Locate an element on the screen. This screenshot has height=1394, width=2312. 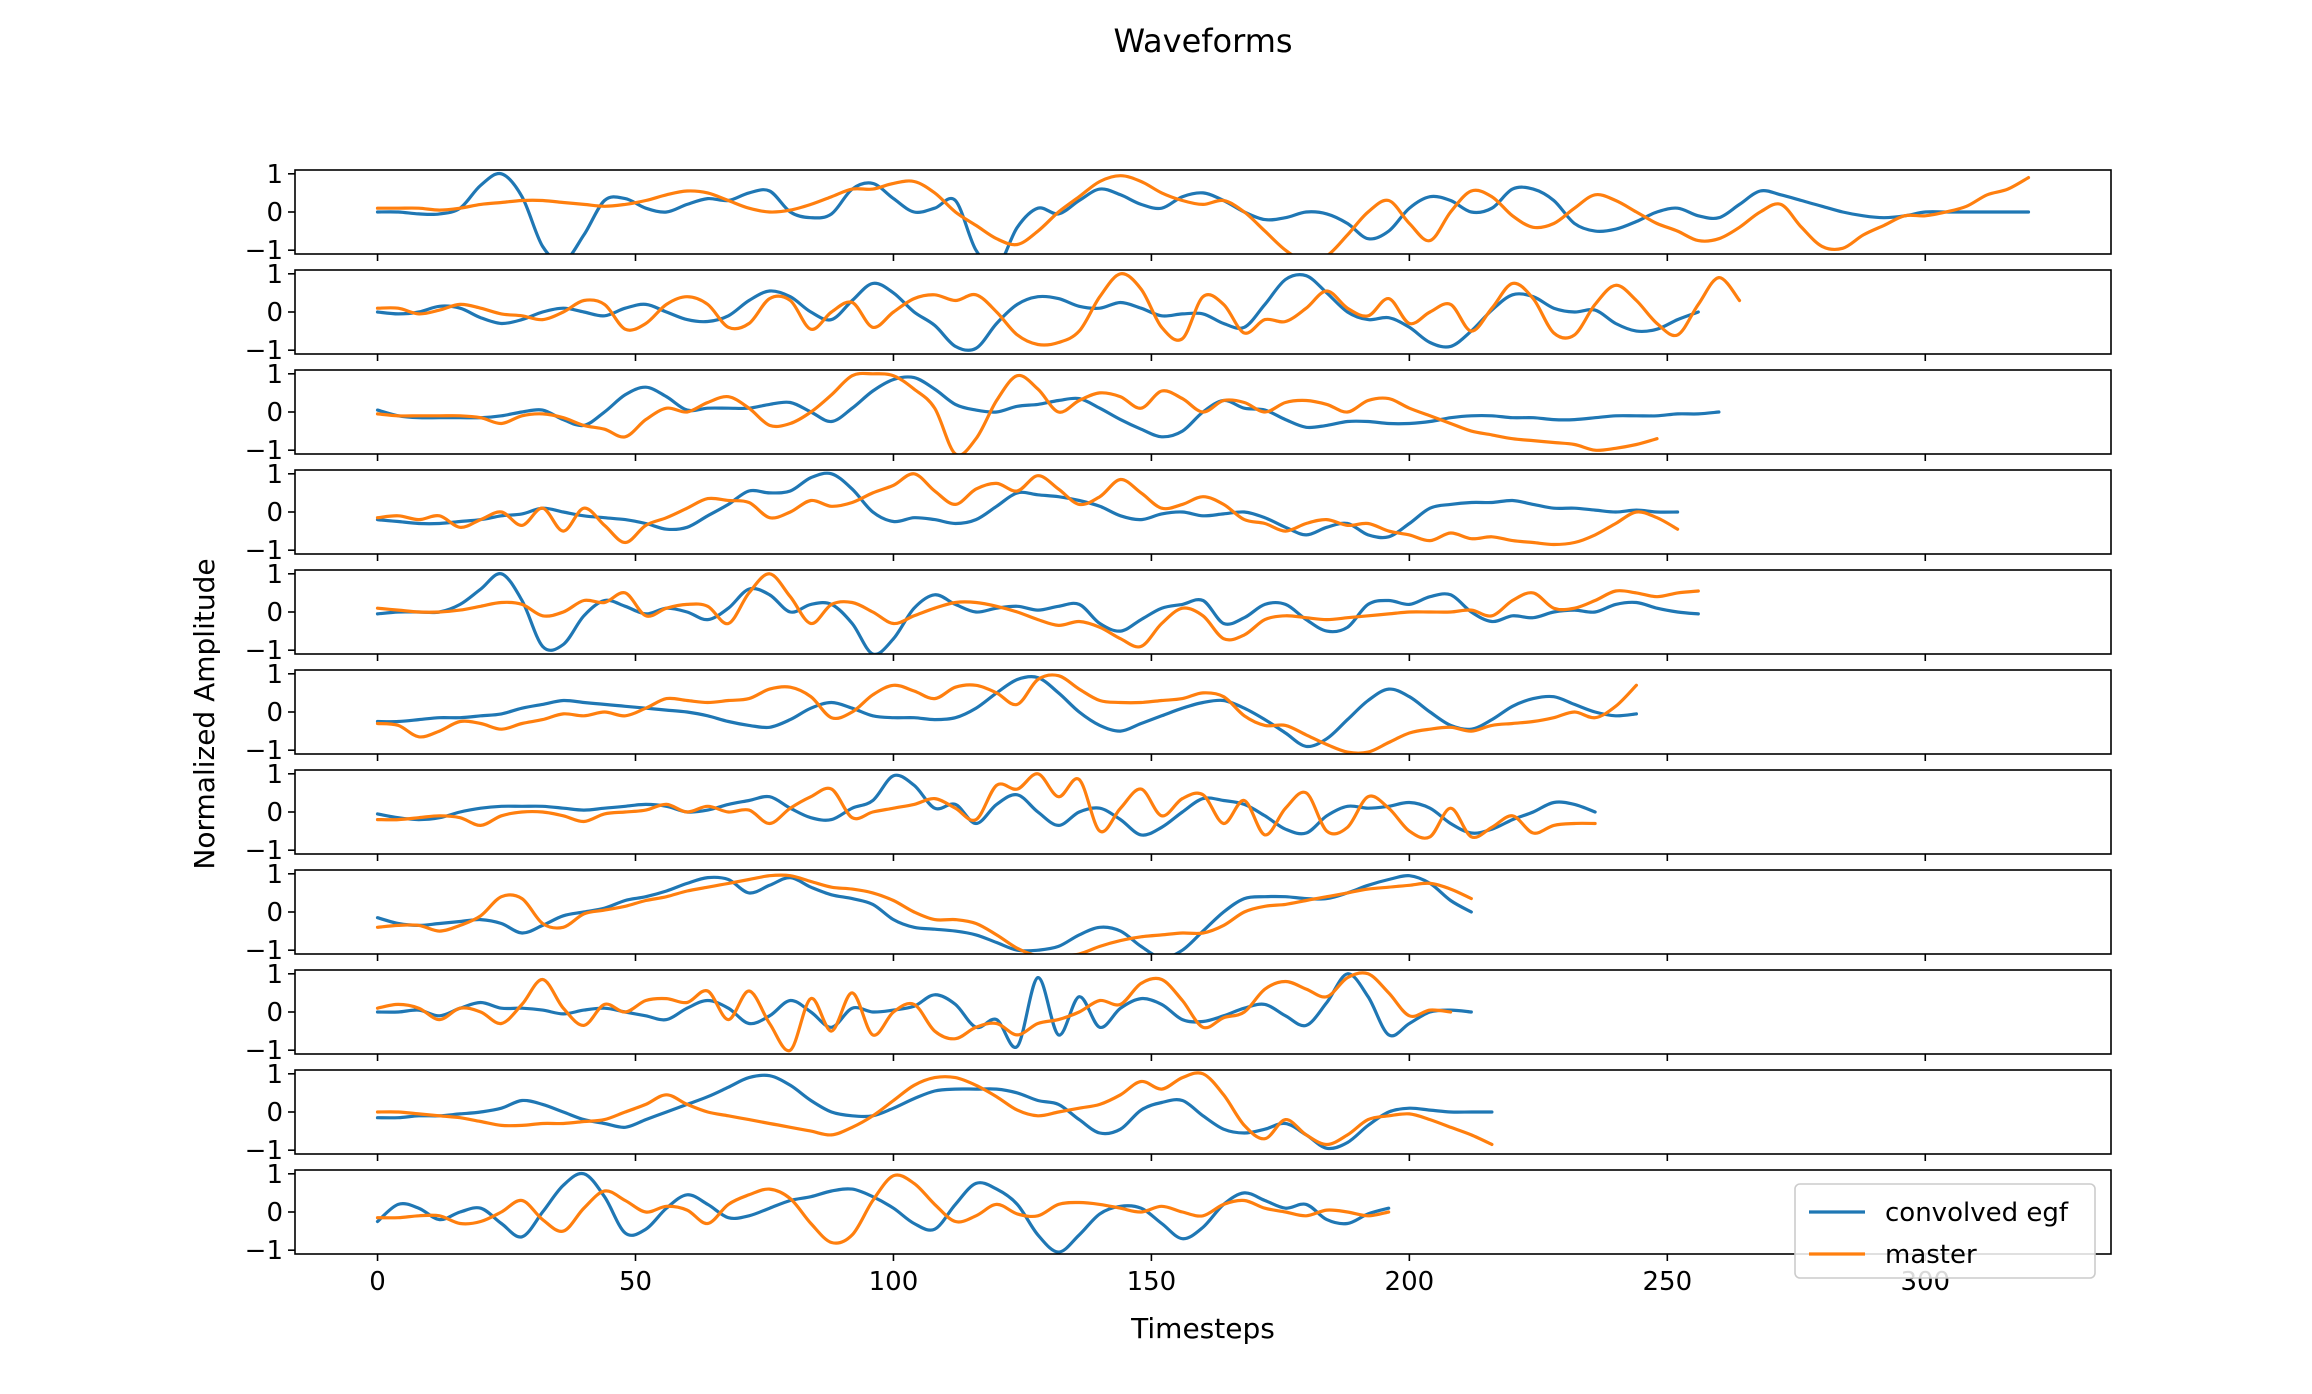
y-axis-label: Normalized Amplitude is located at coordinates (204, 713).